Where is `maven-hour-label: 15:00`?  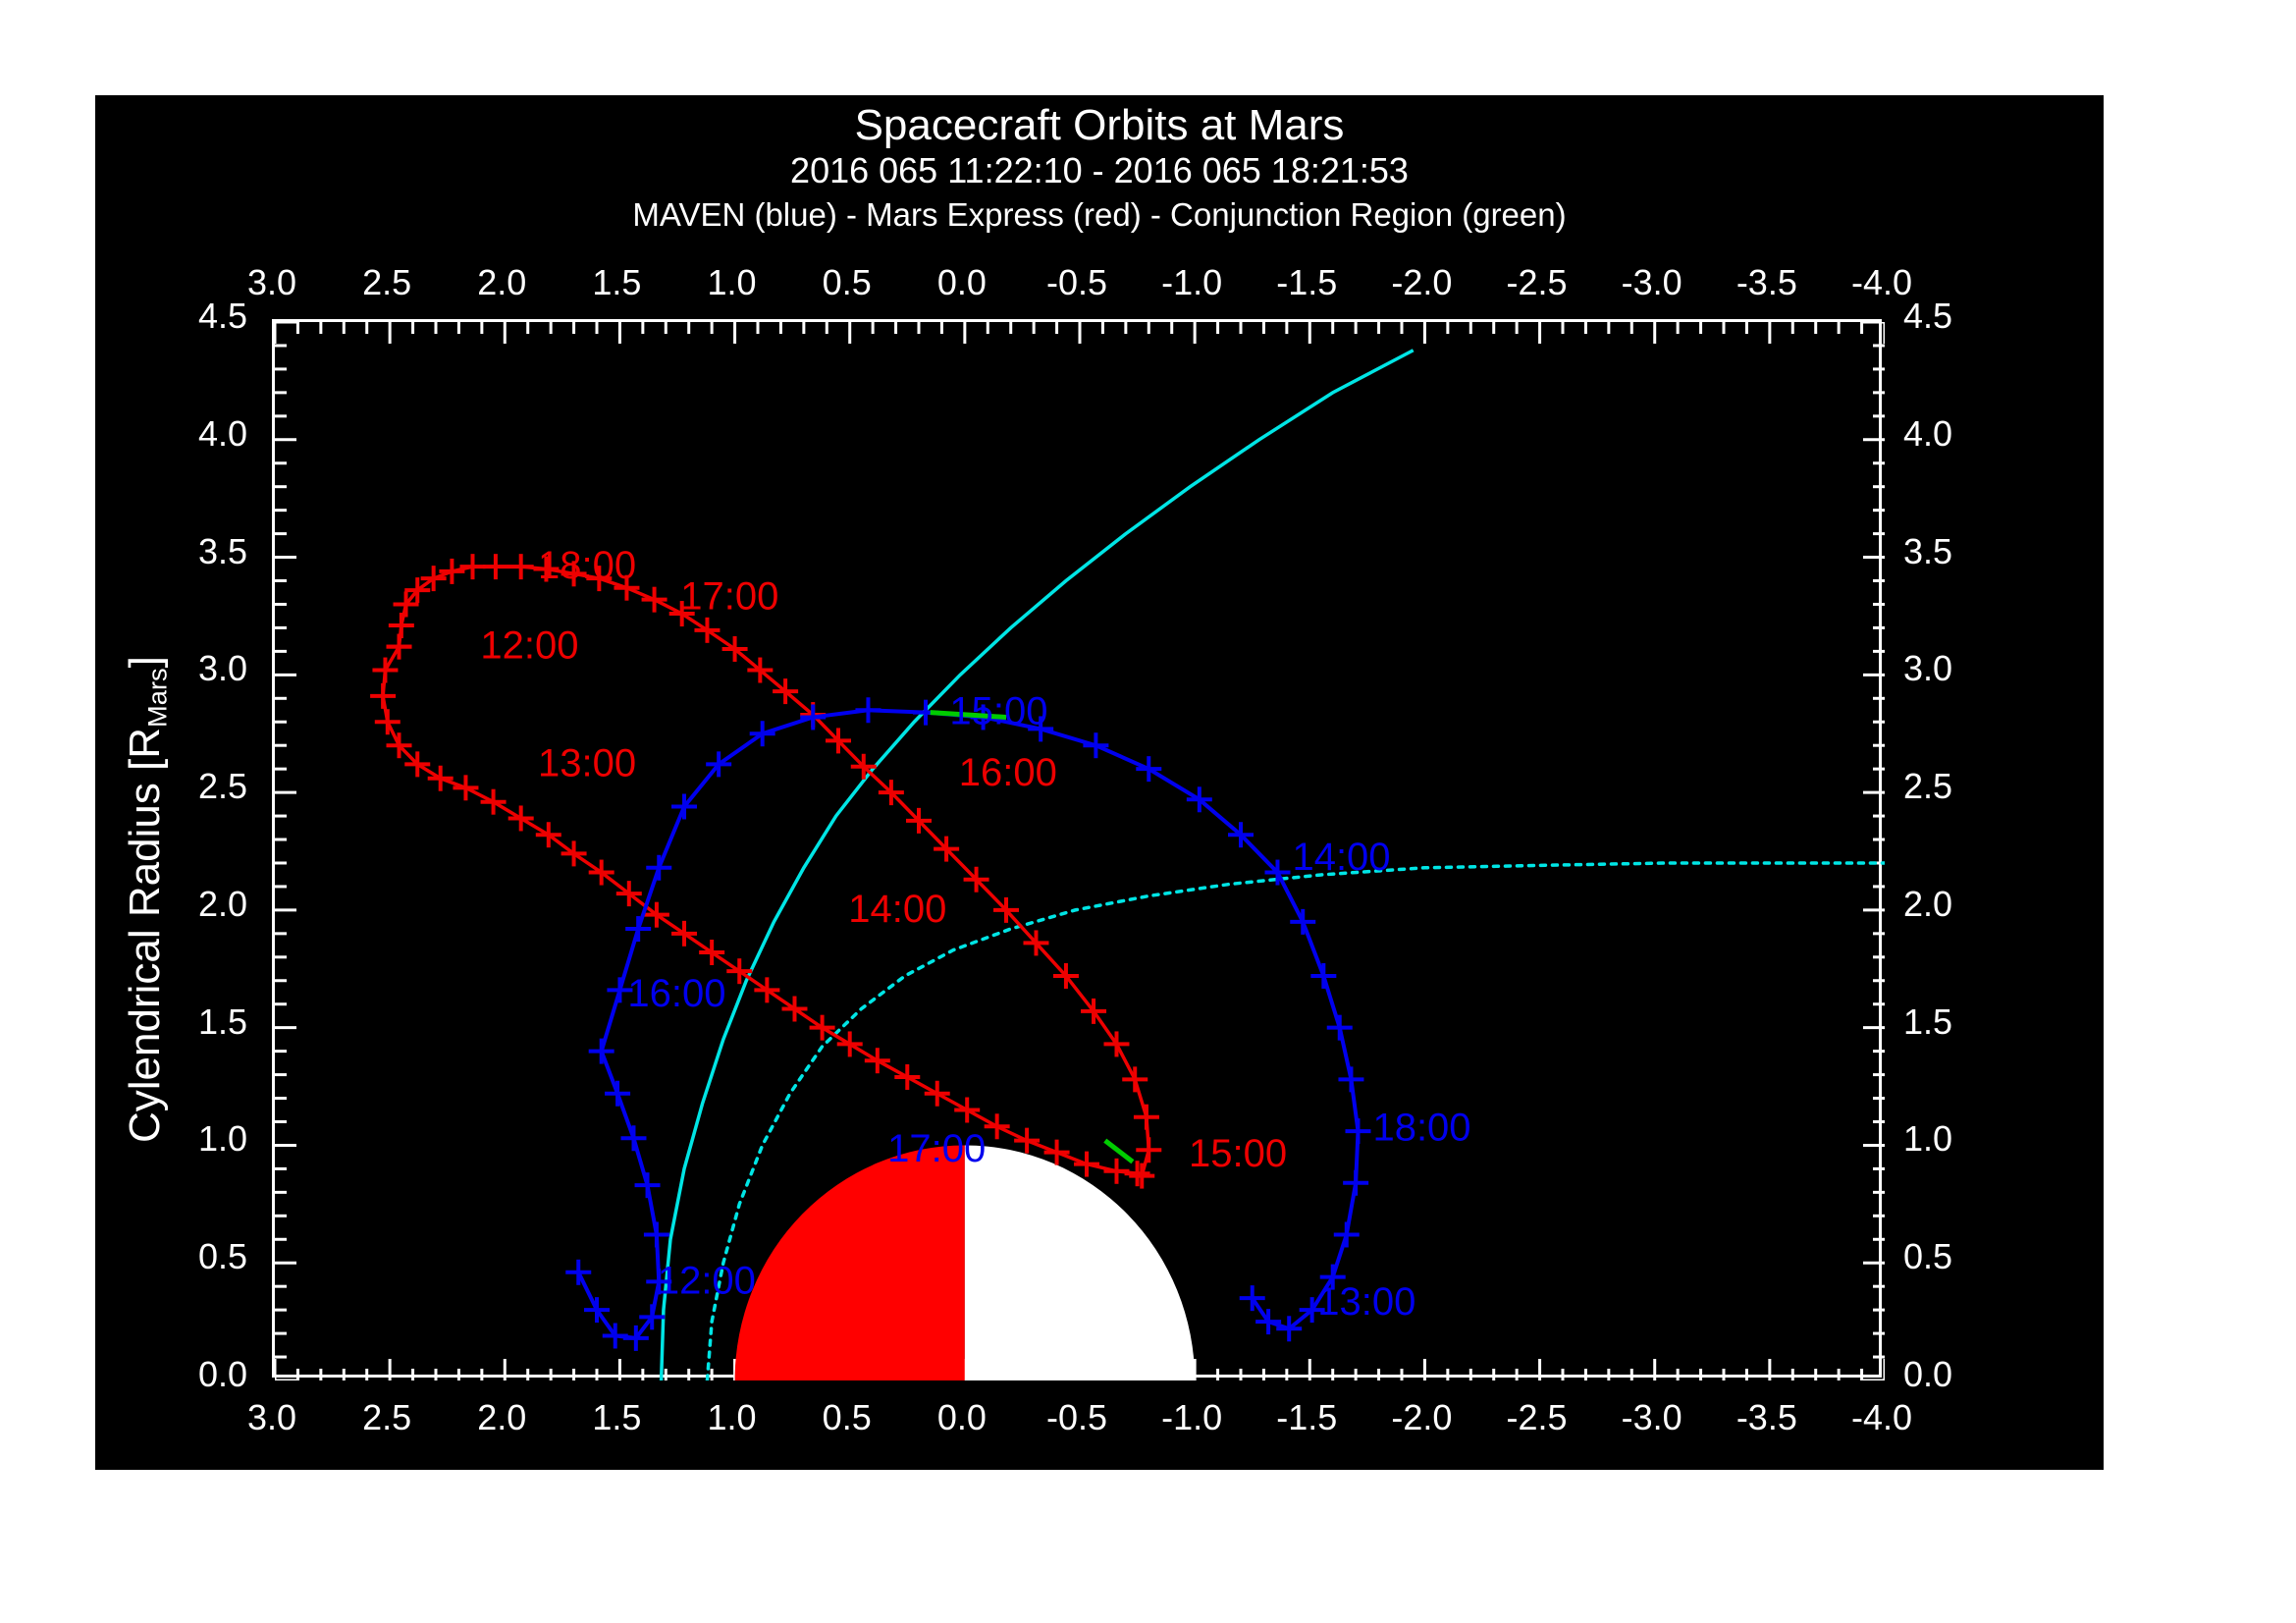
maven-hour-label: 15:00 is located at coordinates (998, 711).